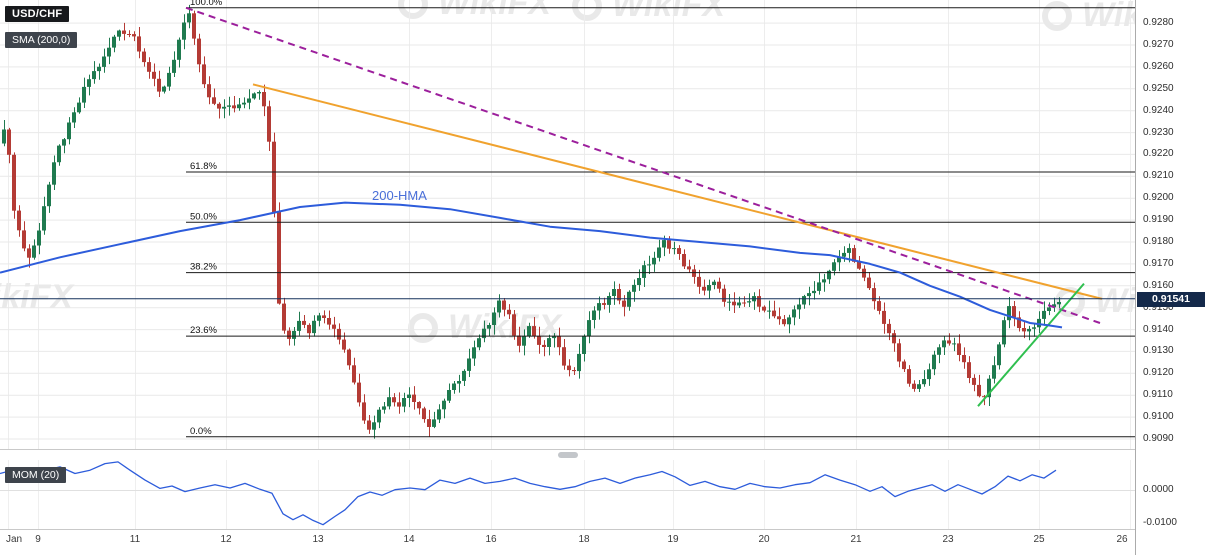 This screenshot has height=555, width=1207. Describe the element at coordinates (1158, 438) in the screenshot. I see `price-axis-label: 0.9090` at that location.